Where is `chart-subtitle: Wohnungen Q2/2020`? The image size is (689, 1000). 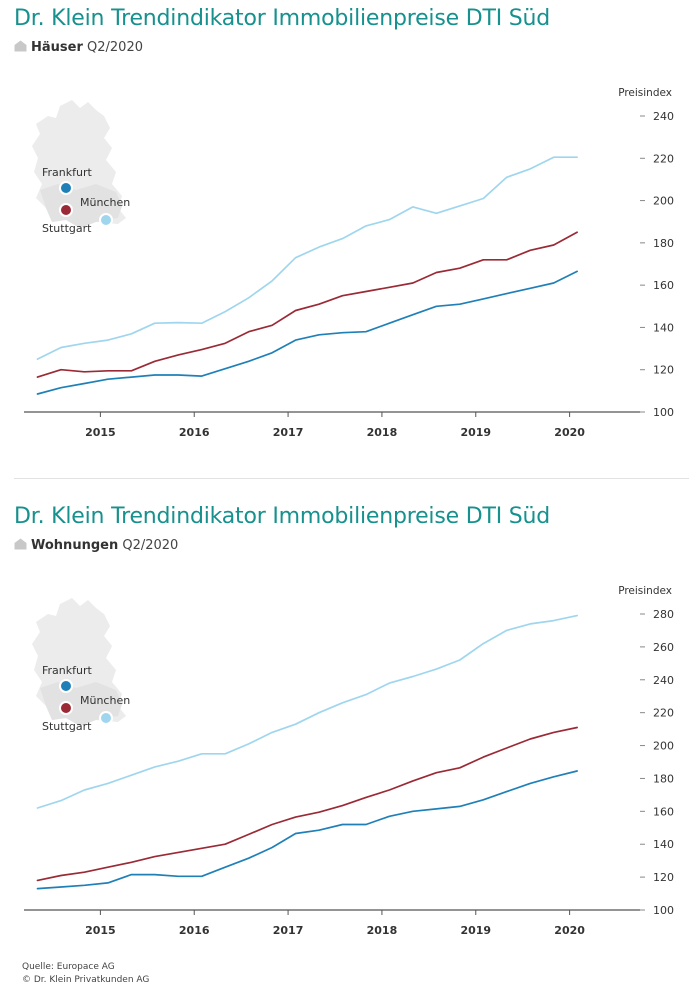 chart-subtitle: Wohnungen Q2/2020 is located at coordinates (96, 545).